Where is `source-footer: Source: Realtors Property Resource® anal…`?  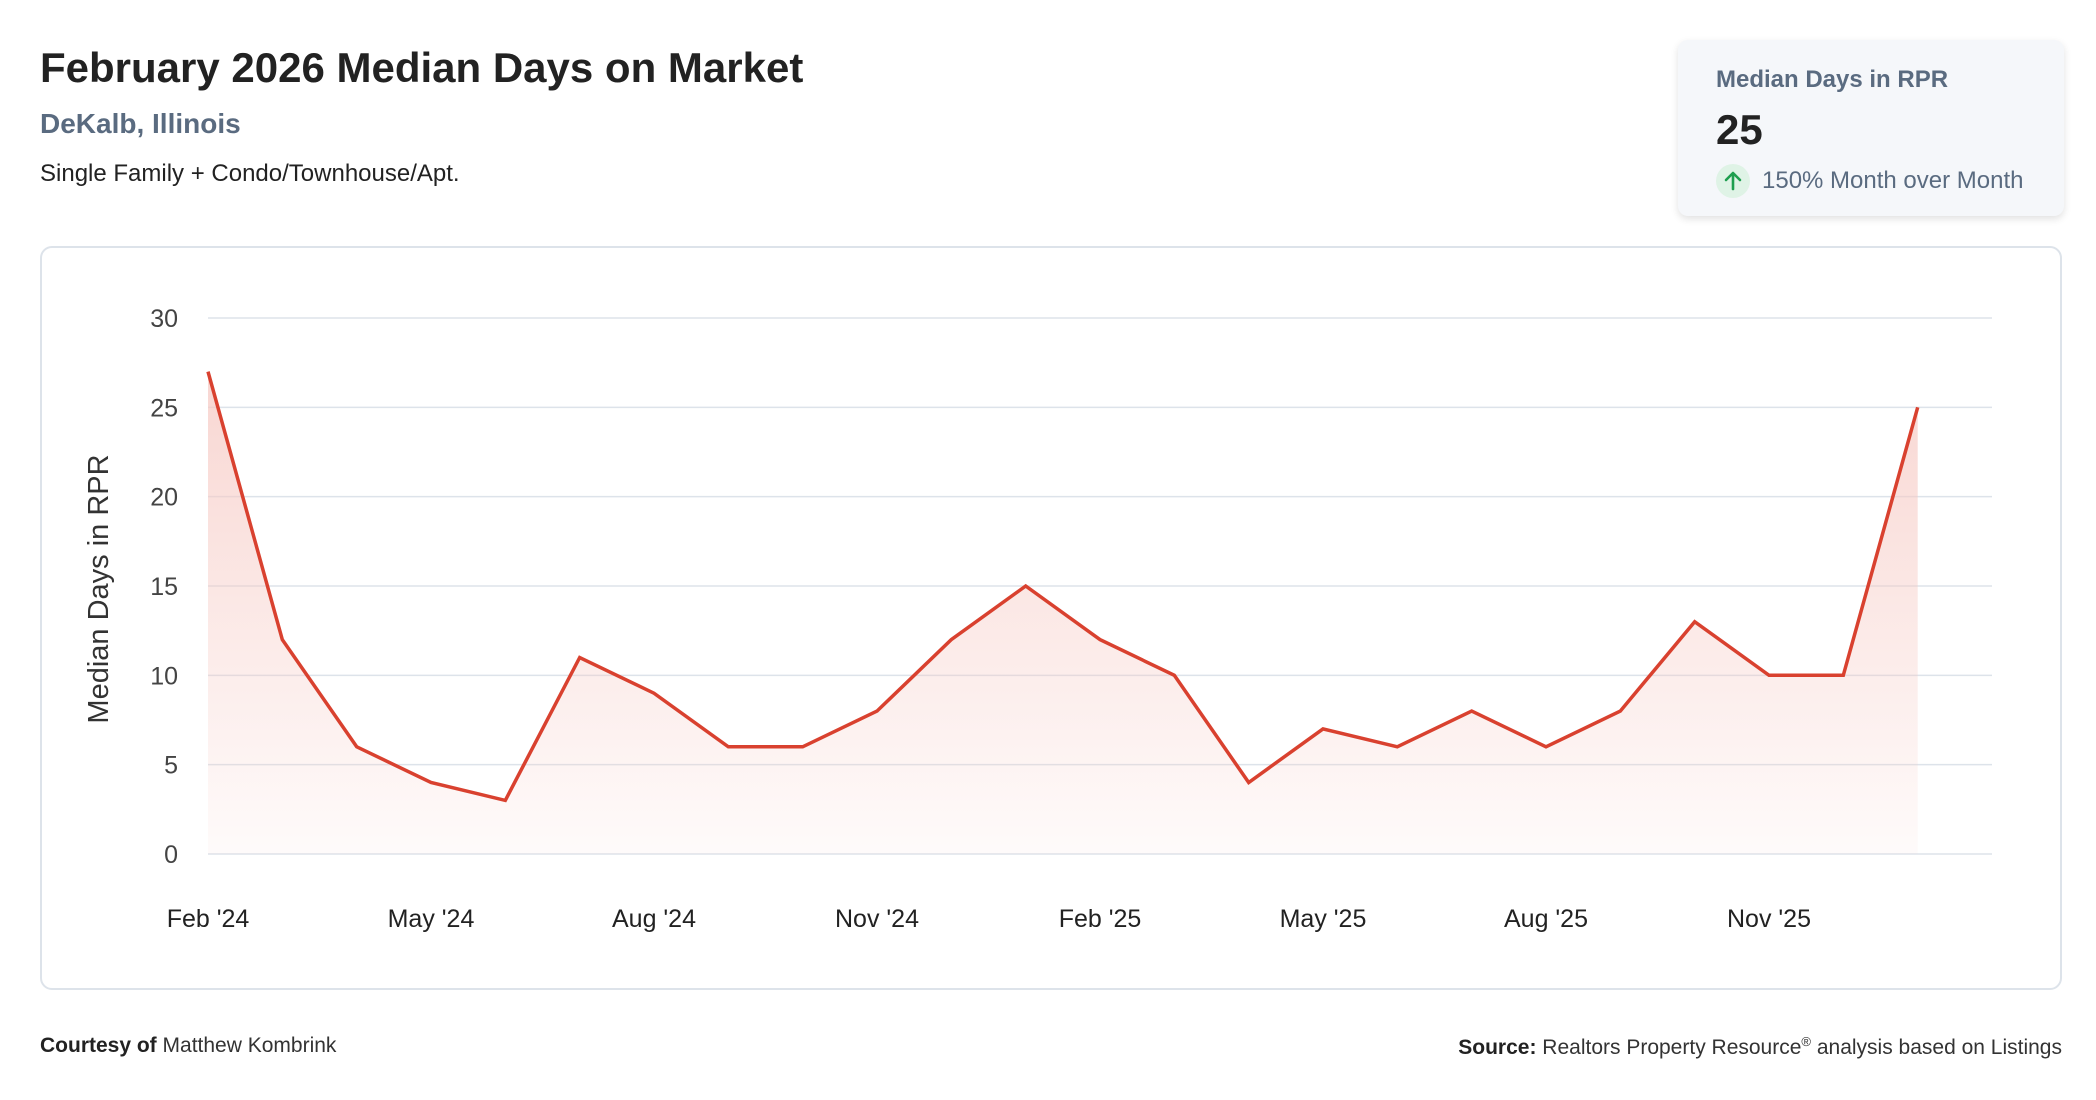
source-footer: Source: Realtors Property Resource® anal… is located at coordinates (1760, 1047).